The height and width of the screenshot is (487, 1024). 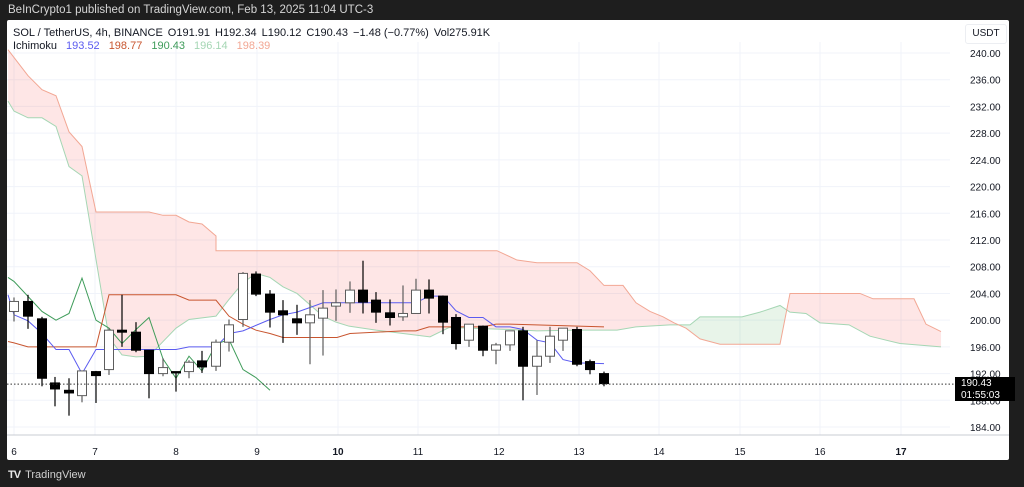 What do you see at coordinates (55, 475) in the screenshot?
I see `brand-name: TradingView` at bounding box center [55, 475].